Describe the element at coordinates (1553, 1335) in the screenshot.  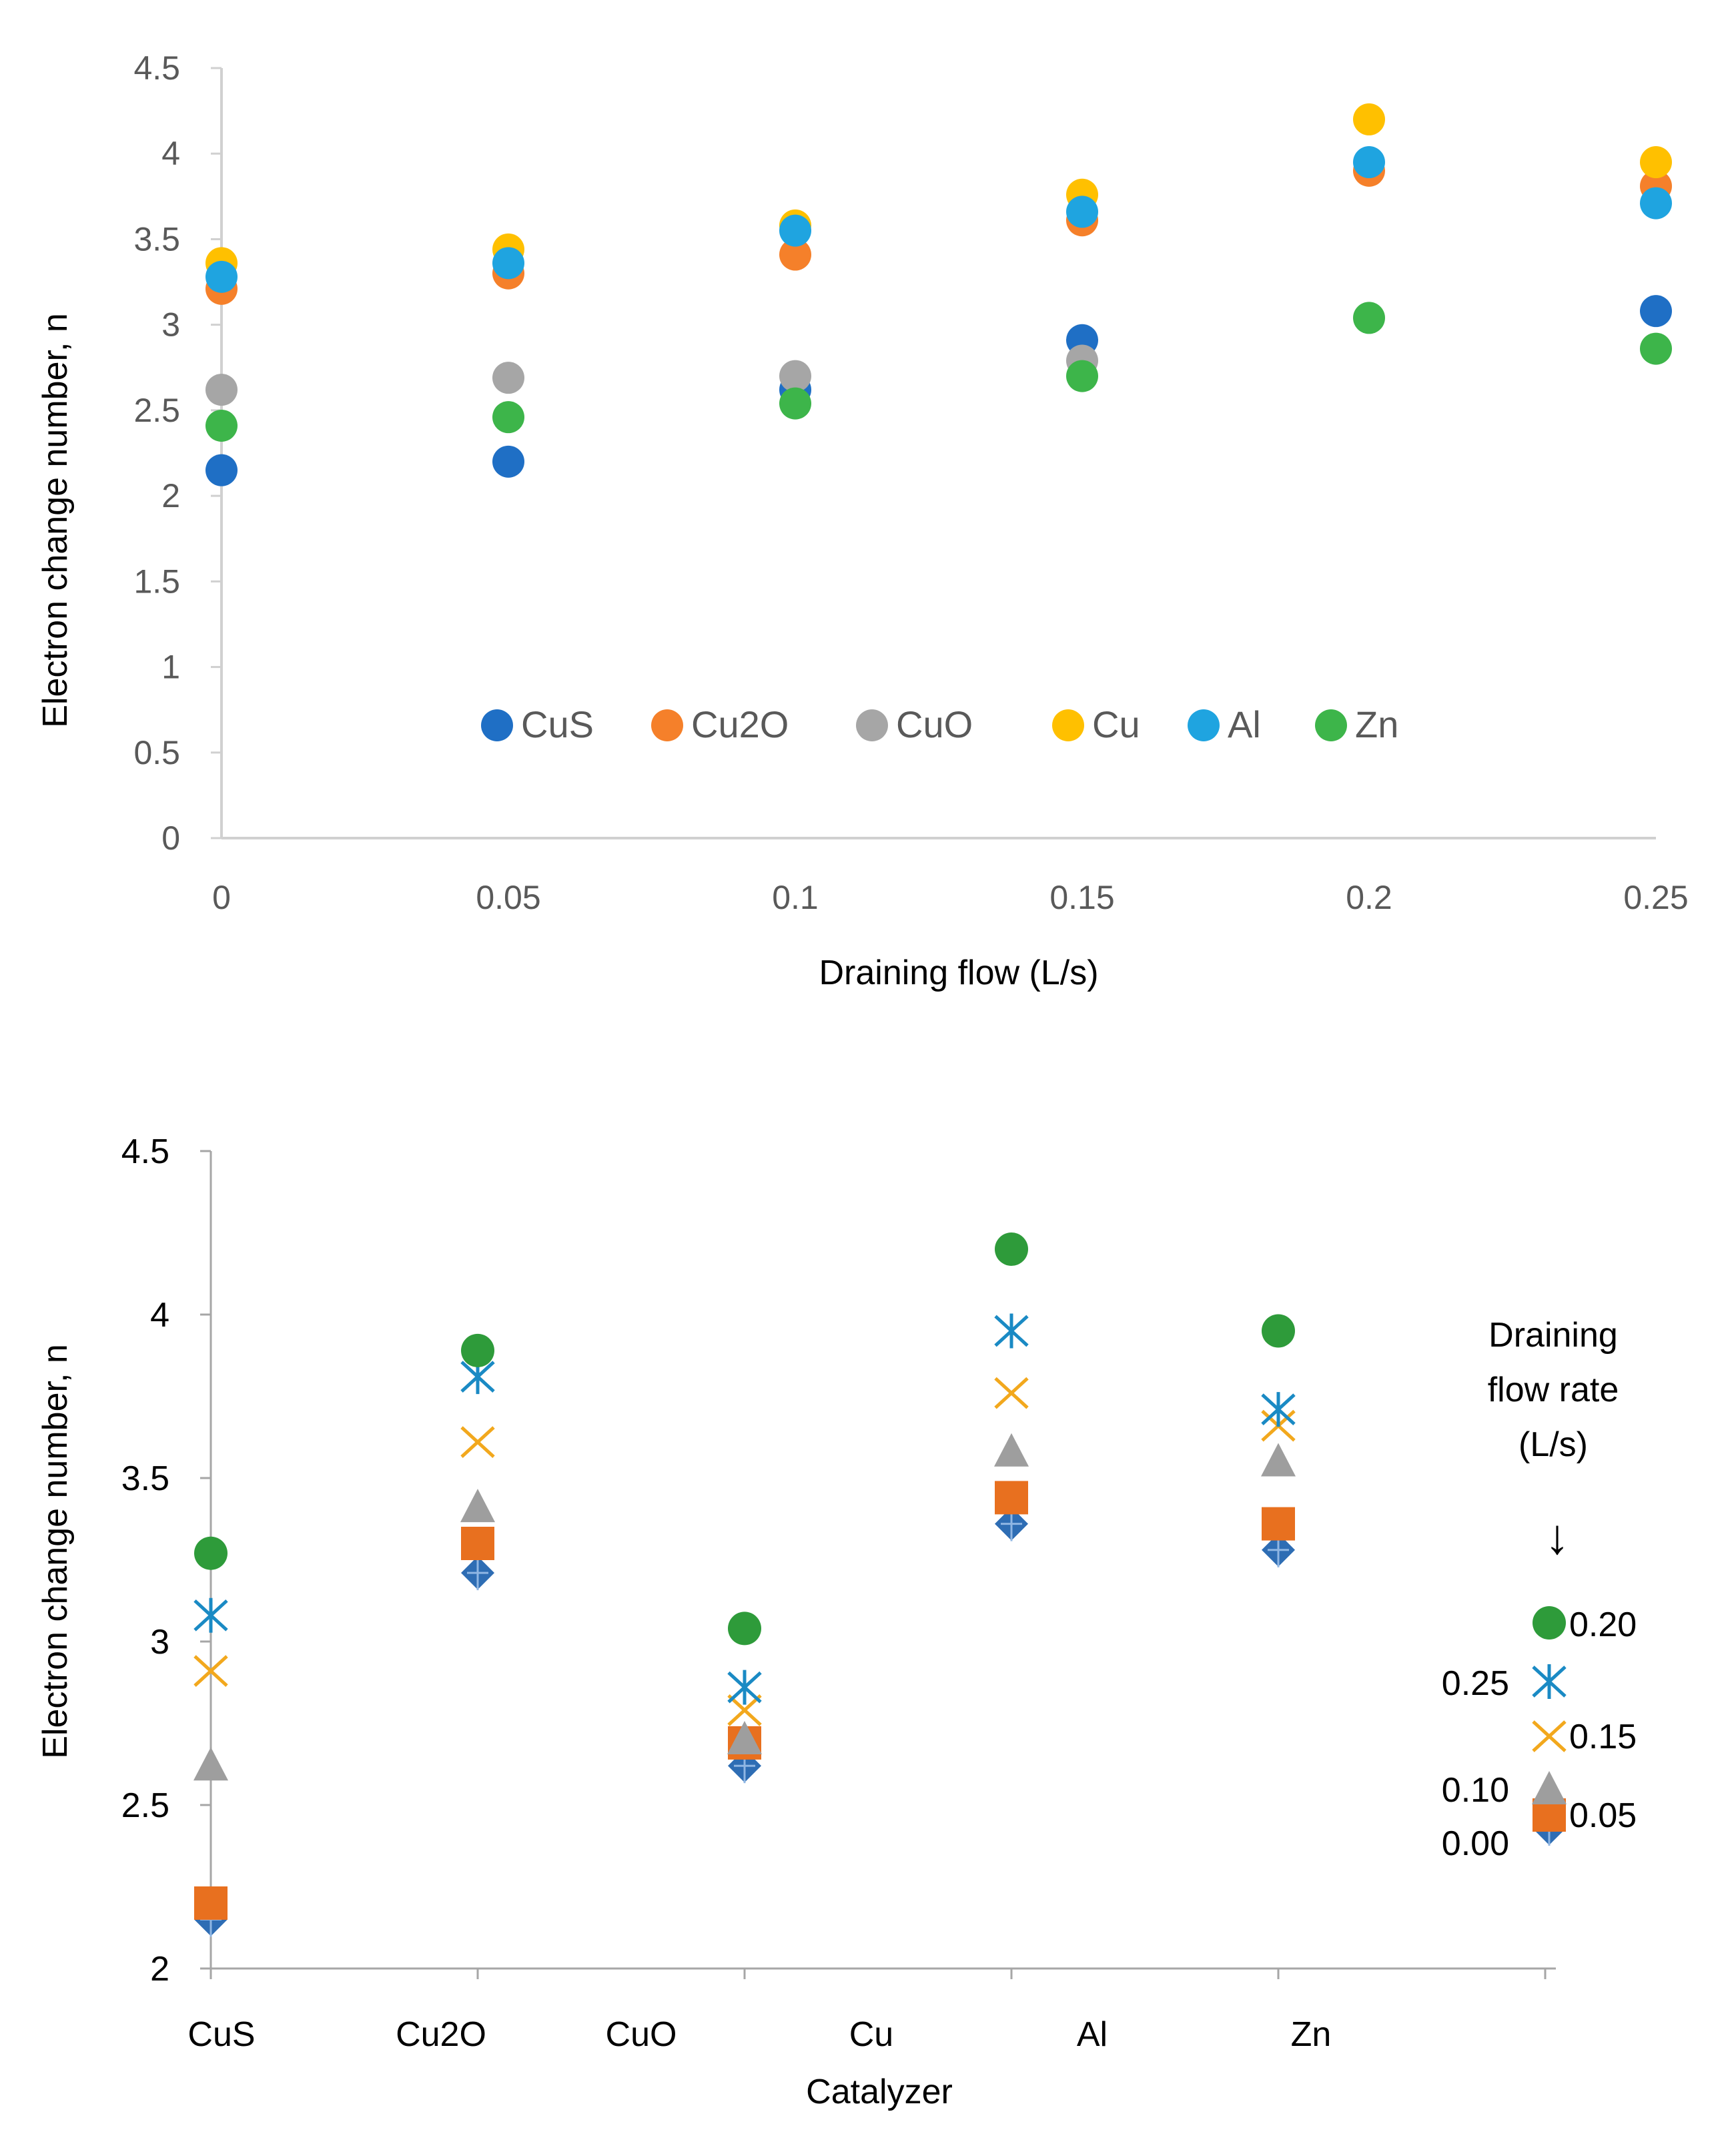
I see `chart-2-legend-title: Draining` at that location.